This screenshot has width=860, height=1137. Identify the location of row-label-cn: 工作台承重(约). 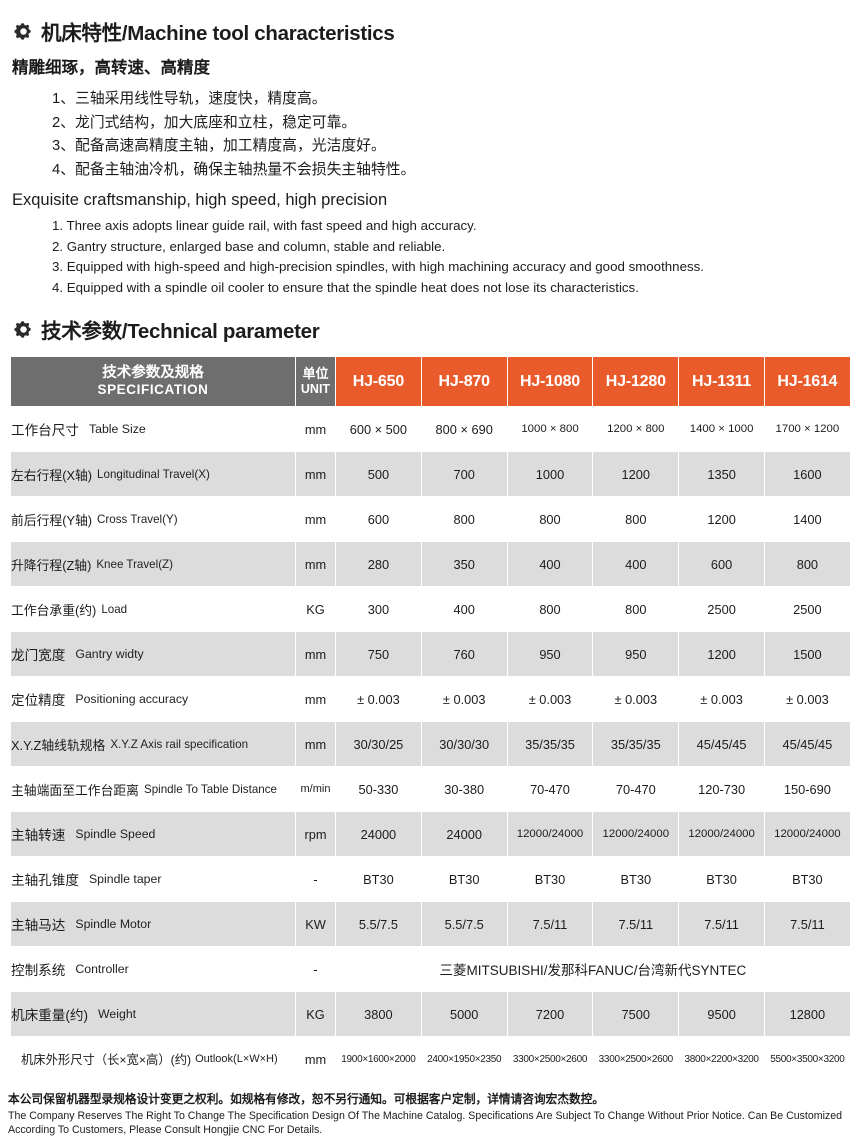
(54, 610).